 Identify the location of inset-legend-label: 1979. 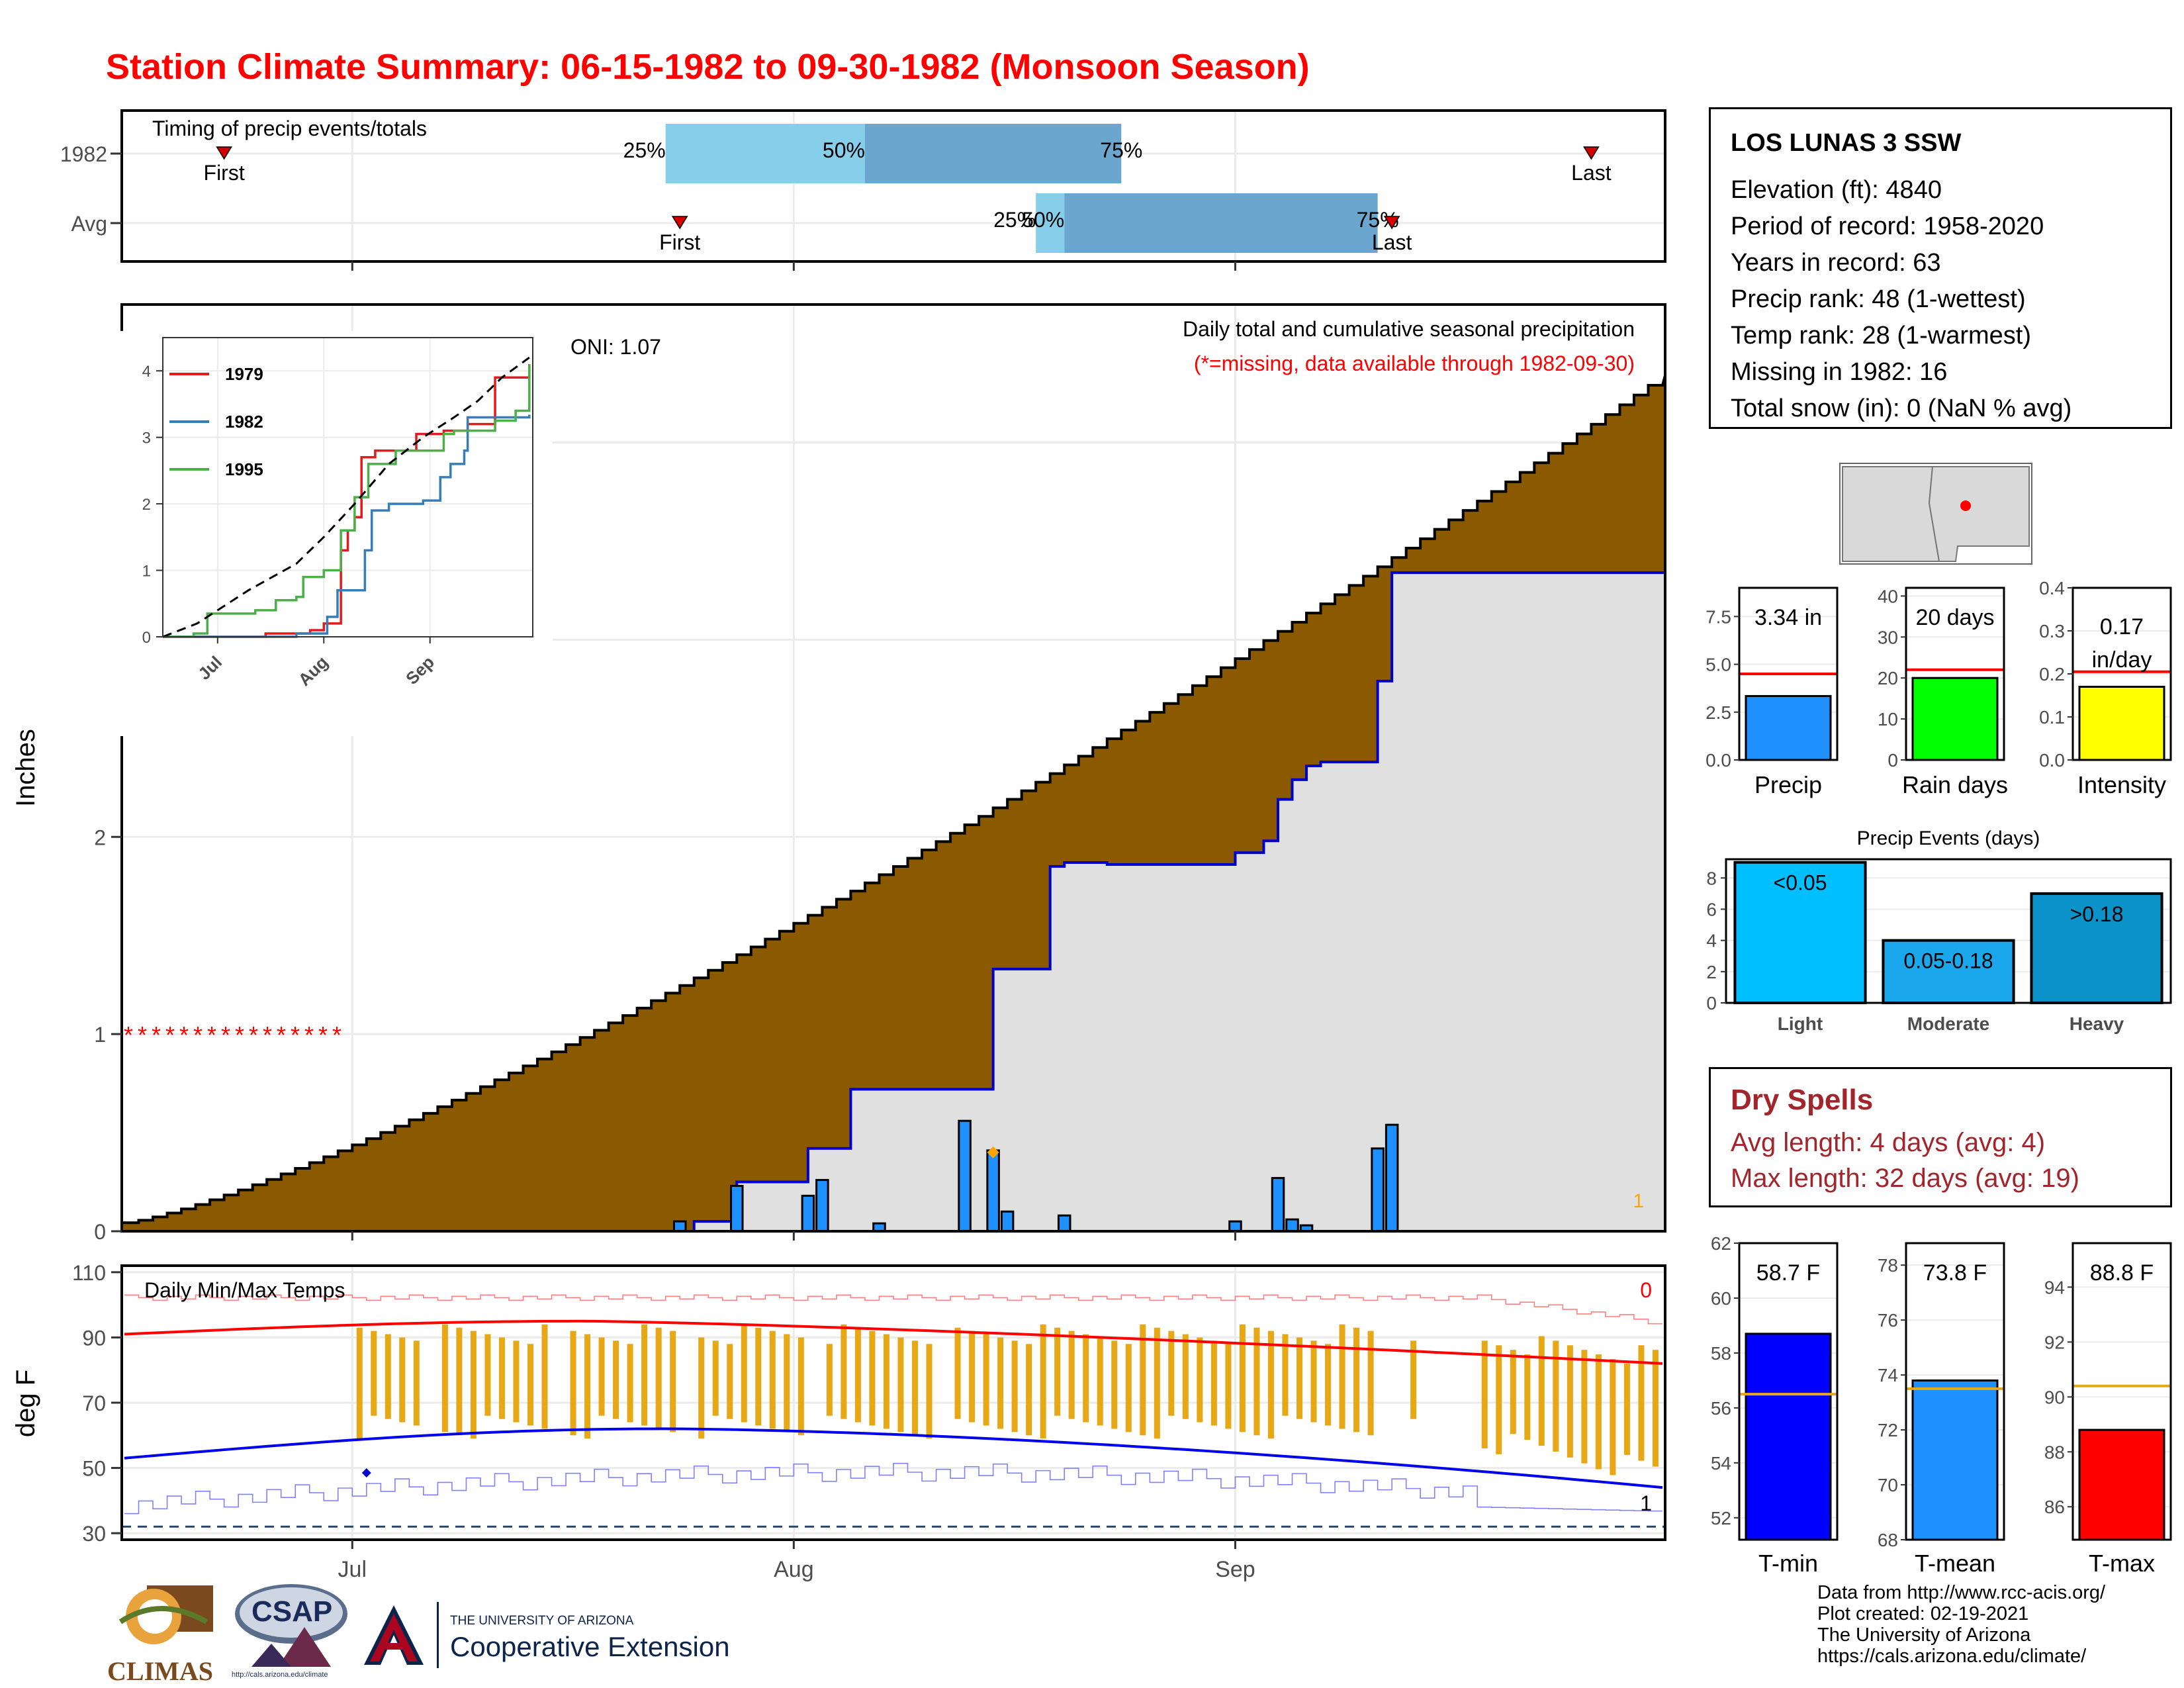
(244, 374).